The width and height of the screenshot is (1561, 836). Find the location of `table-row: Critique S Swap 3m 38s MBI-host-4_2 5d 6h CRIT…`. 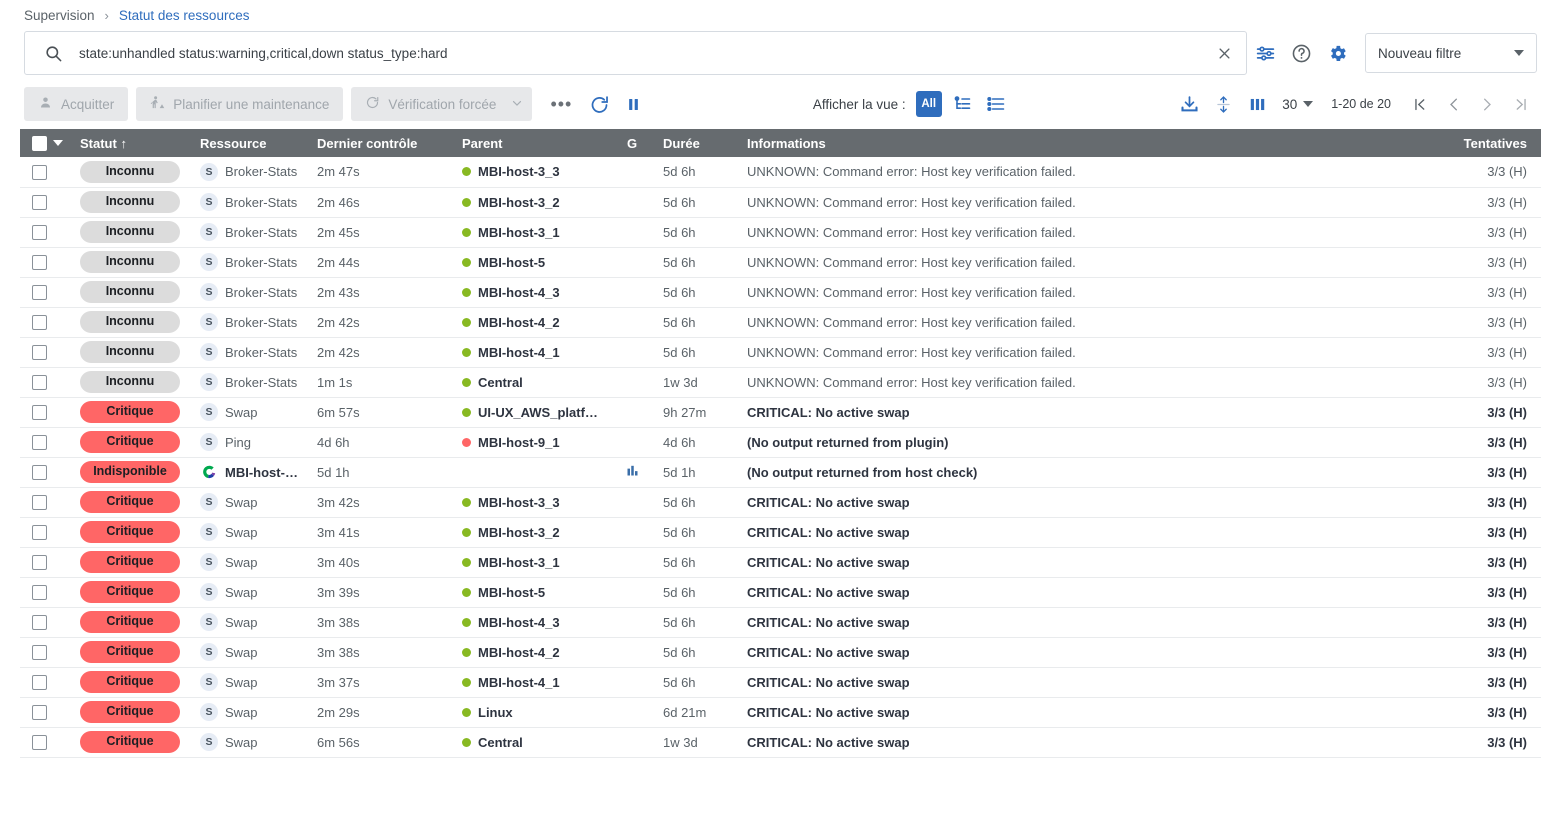

table-row: Critique S Swap 3m 38s MBI-host-4_2 5d 6h CRIT… is located at coordinates (780, 652).